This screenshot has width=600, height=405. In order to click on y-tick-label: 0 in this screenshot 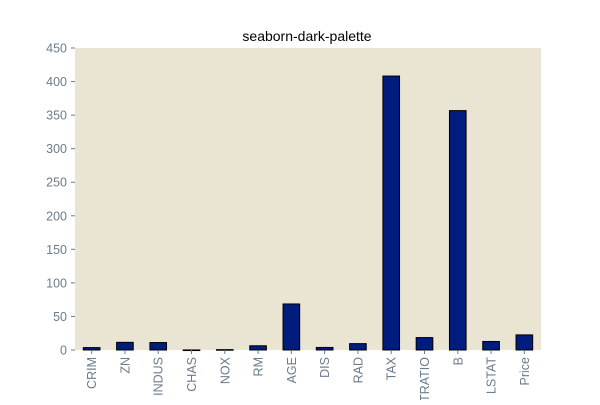, I will do `click(63, 351)`.